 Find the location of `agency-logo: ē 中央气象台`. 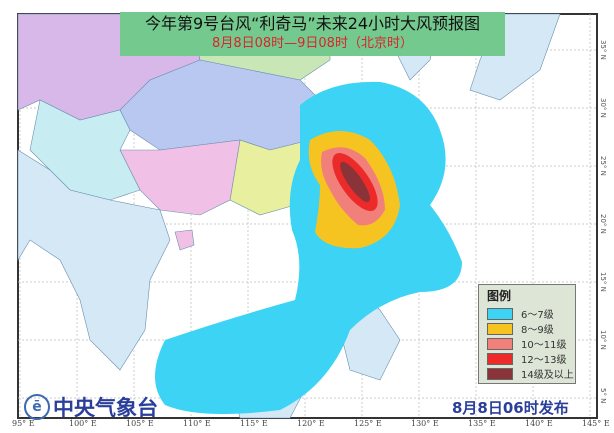

agency-logo: ē 中央气象台 is located at coordinates (91, 407).